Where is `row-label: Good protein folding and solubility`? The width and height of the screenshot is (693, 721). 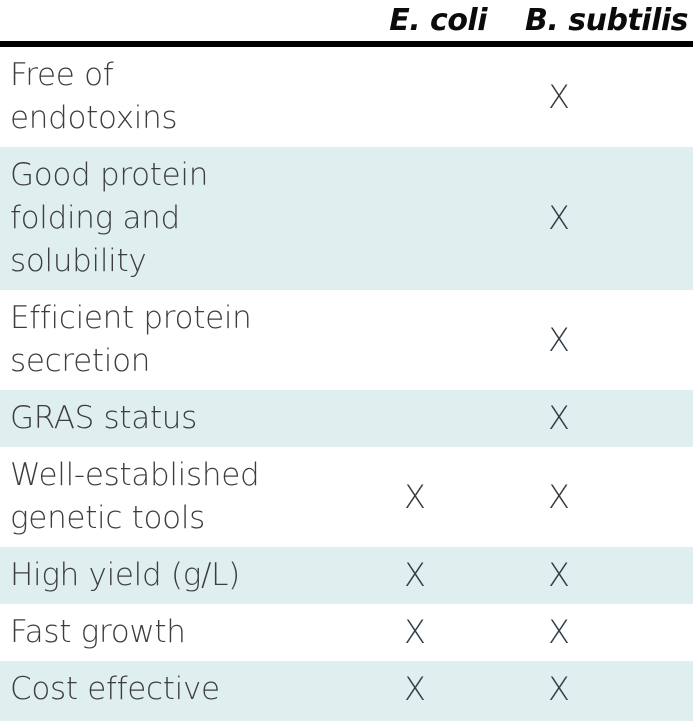 row-label: Good protein folding and solubility is located at coordinates (109, 218).